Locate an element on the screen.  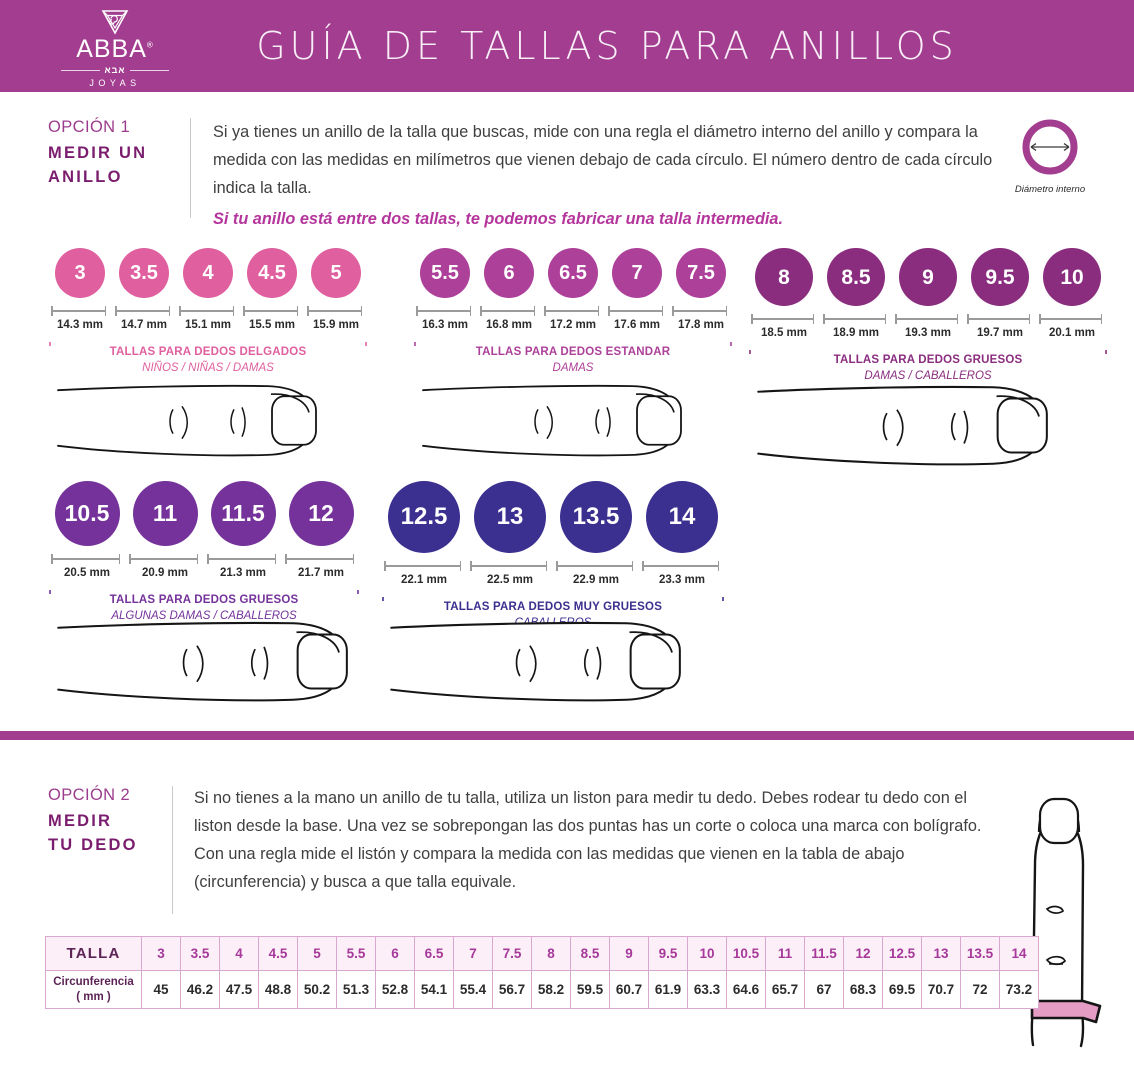
diameter-label-8.5: 18.9 mm is located at coordinates (856, 333).